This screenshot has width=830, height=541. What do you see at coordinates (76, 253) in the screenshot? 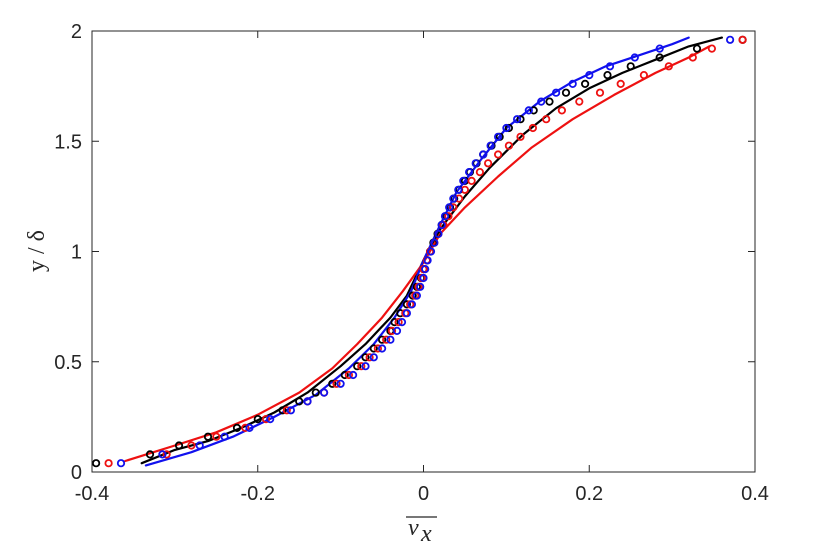
I see `y-tick-label: 1` at bounding box center [76, 253].